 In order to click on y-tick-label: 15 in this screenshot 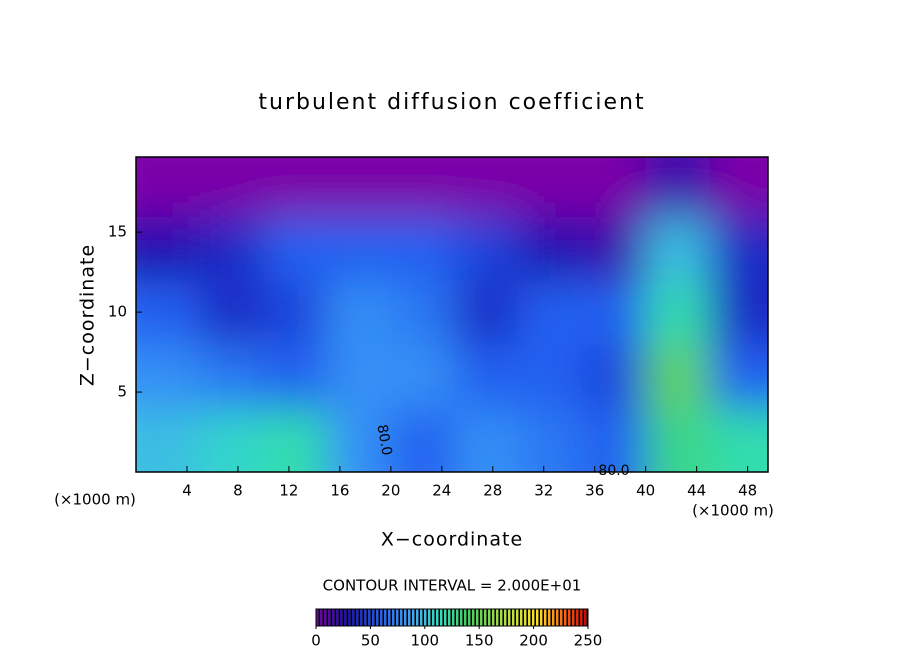, I will do `click(117, 232)`.